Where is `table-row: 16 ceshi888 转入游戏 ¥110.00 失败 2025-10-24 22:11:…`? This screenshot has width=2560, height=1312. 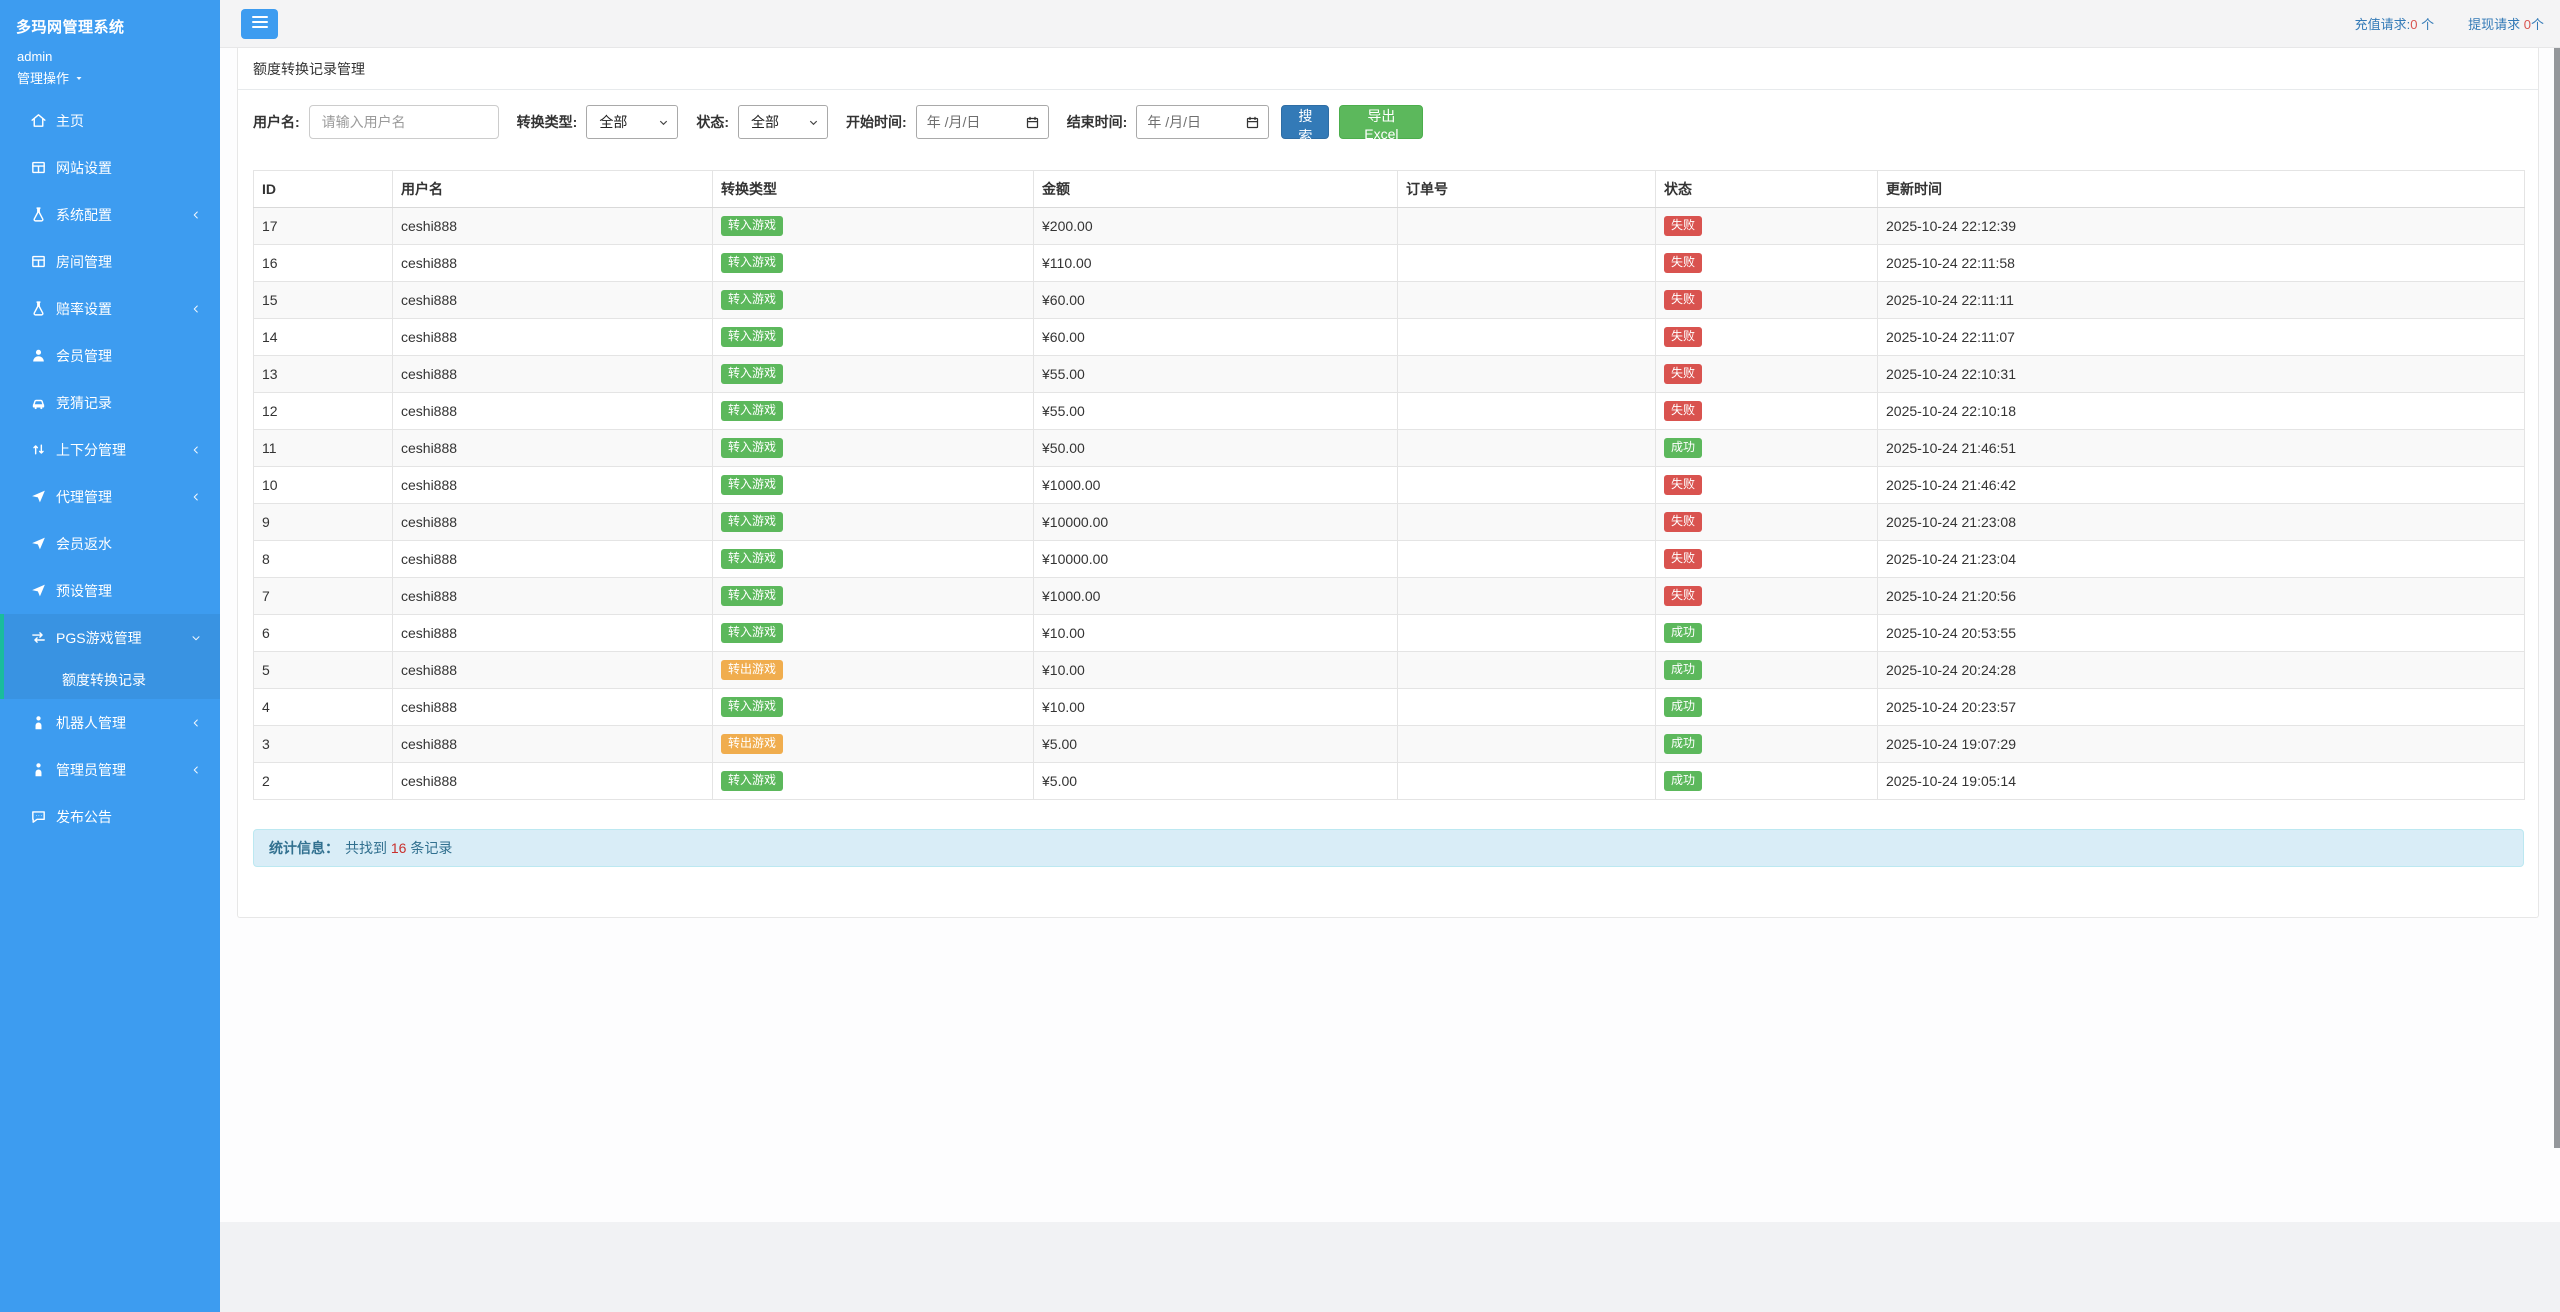
table-row: 16 ceshi888 转入游戏 ¥110.00 失败 2025-10-24 22:11:… is located at coordinates (1389, 263).